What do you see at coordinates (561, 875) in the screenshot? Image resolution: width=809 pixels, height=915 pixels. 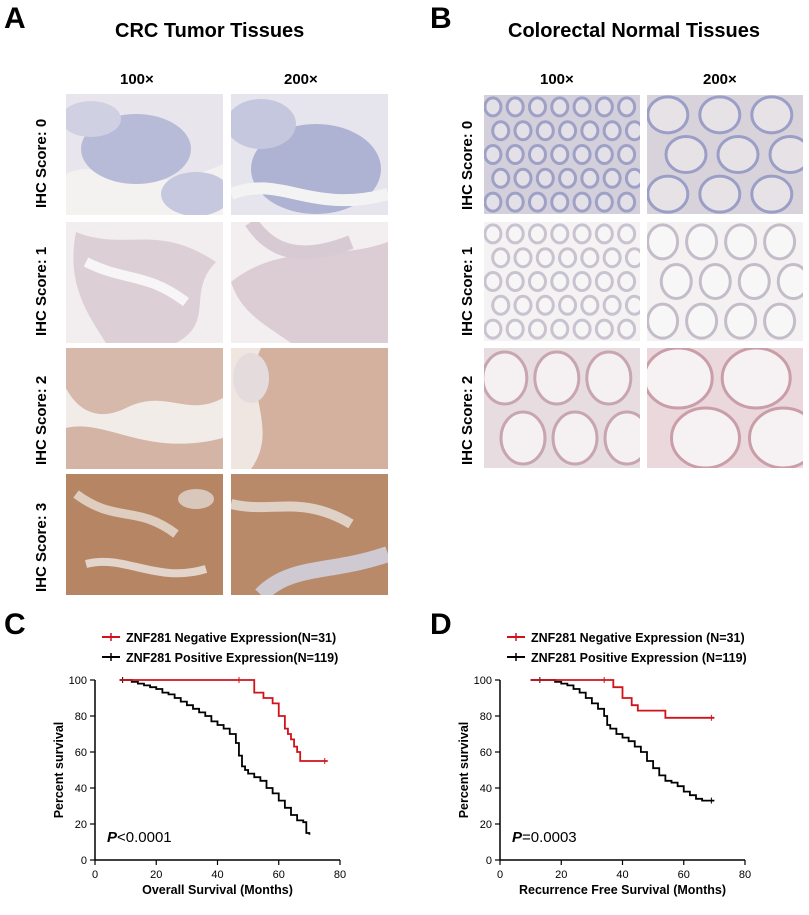 I see `chart-d-xtick-label-20: 20` at bounding box center [561, 875].